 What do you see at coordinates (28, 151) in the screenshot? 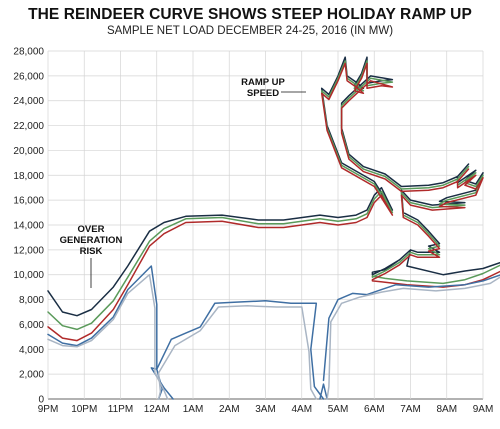
I see `y-tick-label: 20,000` at bounding box center [28, 151].